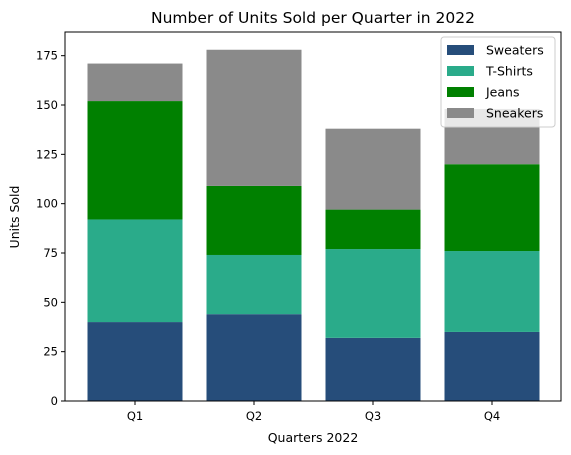 The width and height of the screenshot is (571, 455). What do you see at coordinates (460, 71) in the screenshot?
I see `legend-swatch-t-shirts` at bounding box center [460, 71].